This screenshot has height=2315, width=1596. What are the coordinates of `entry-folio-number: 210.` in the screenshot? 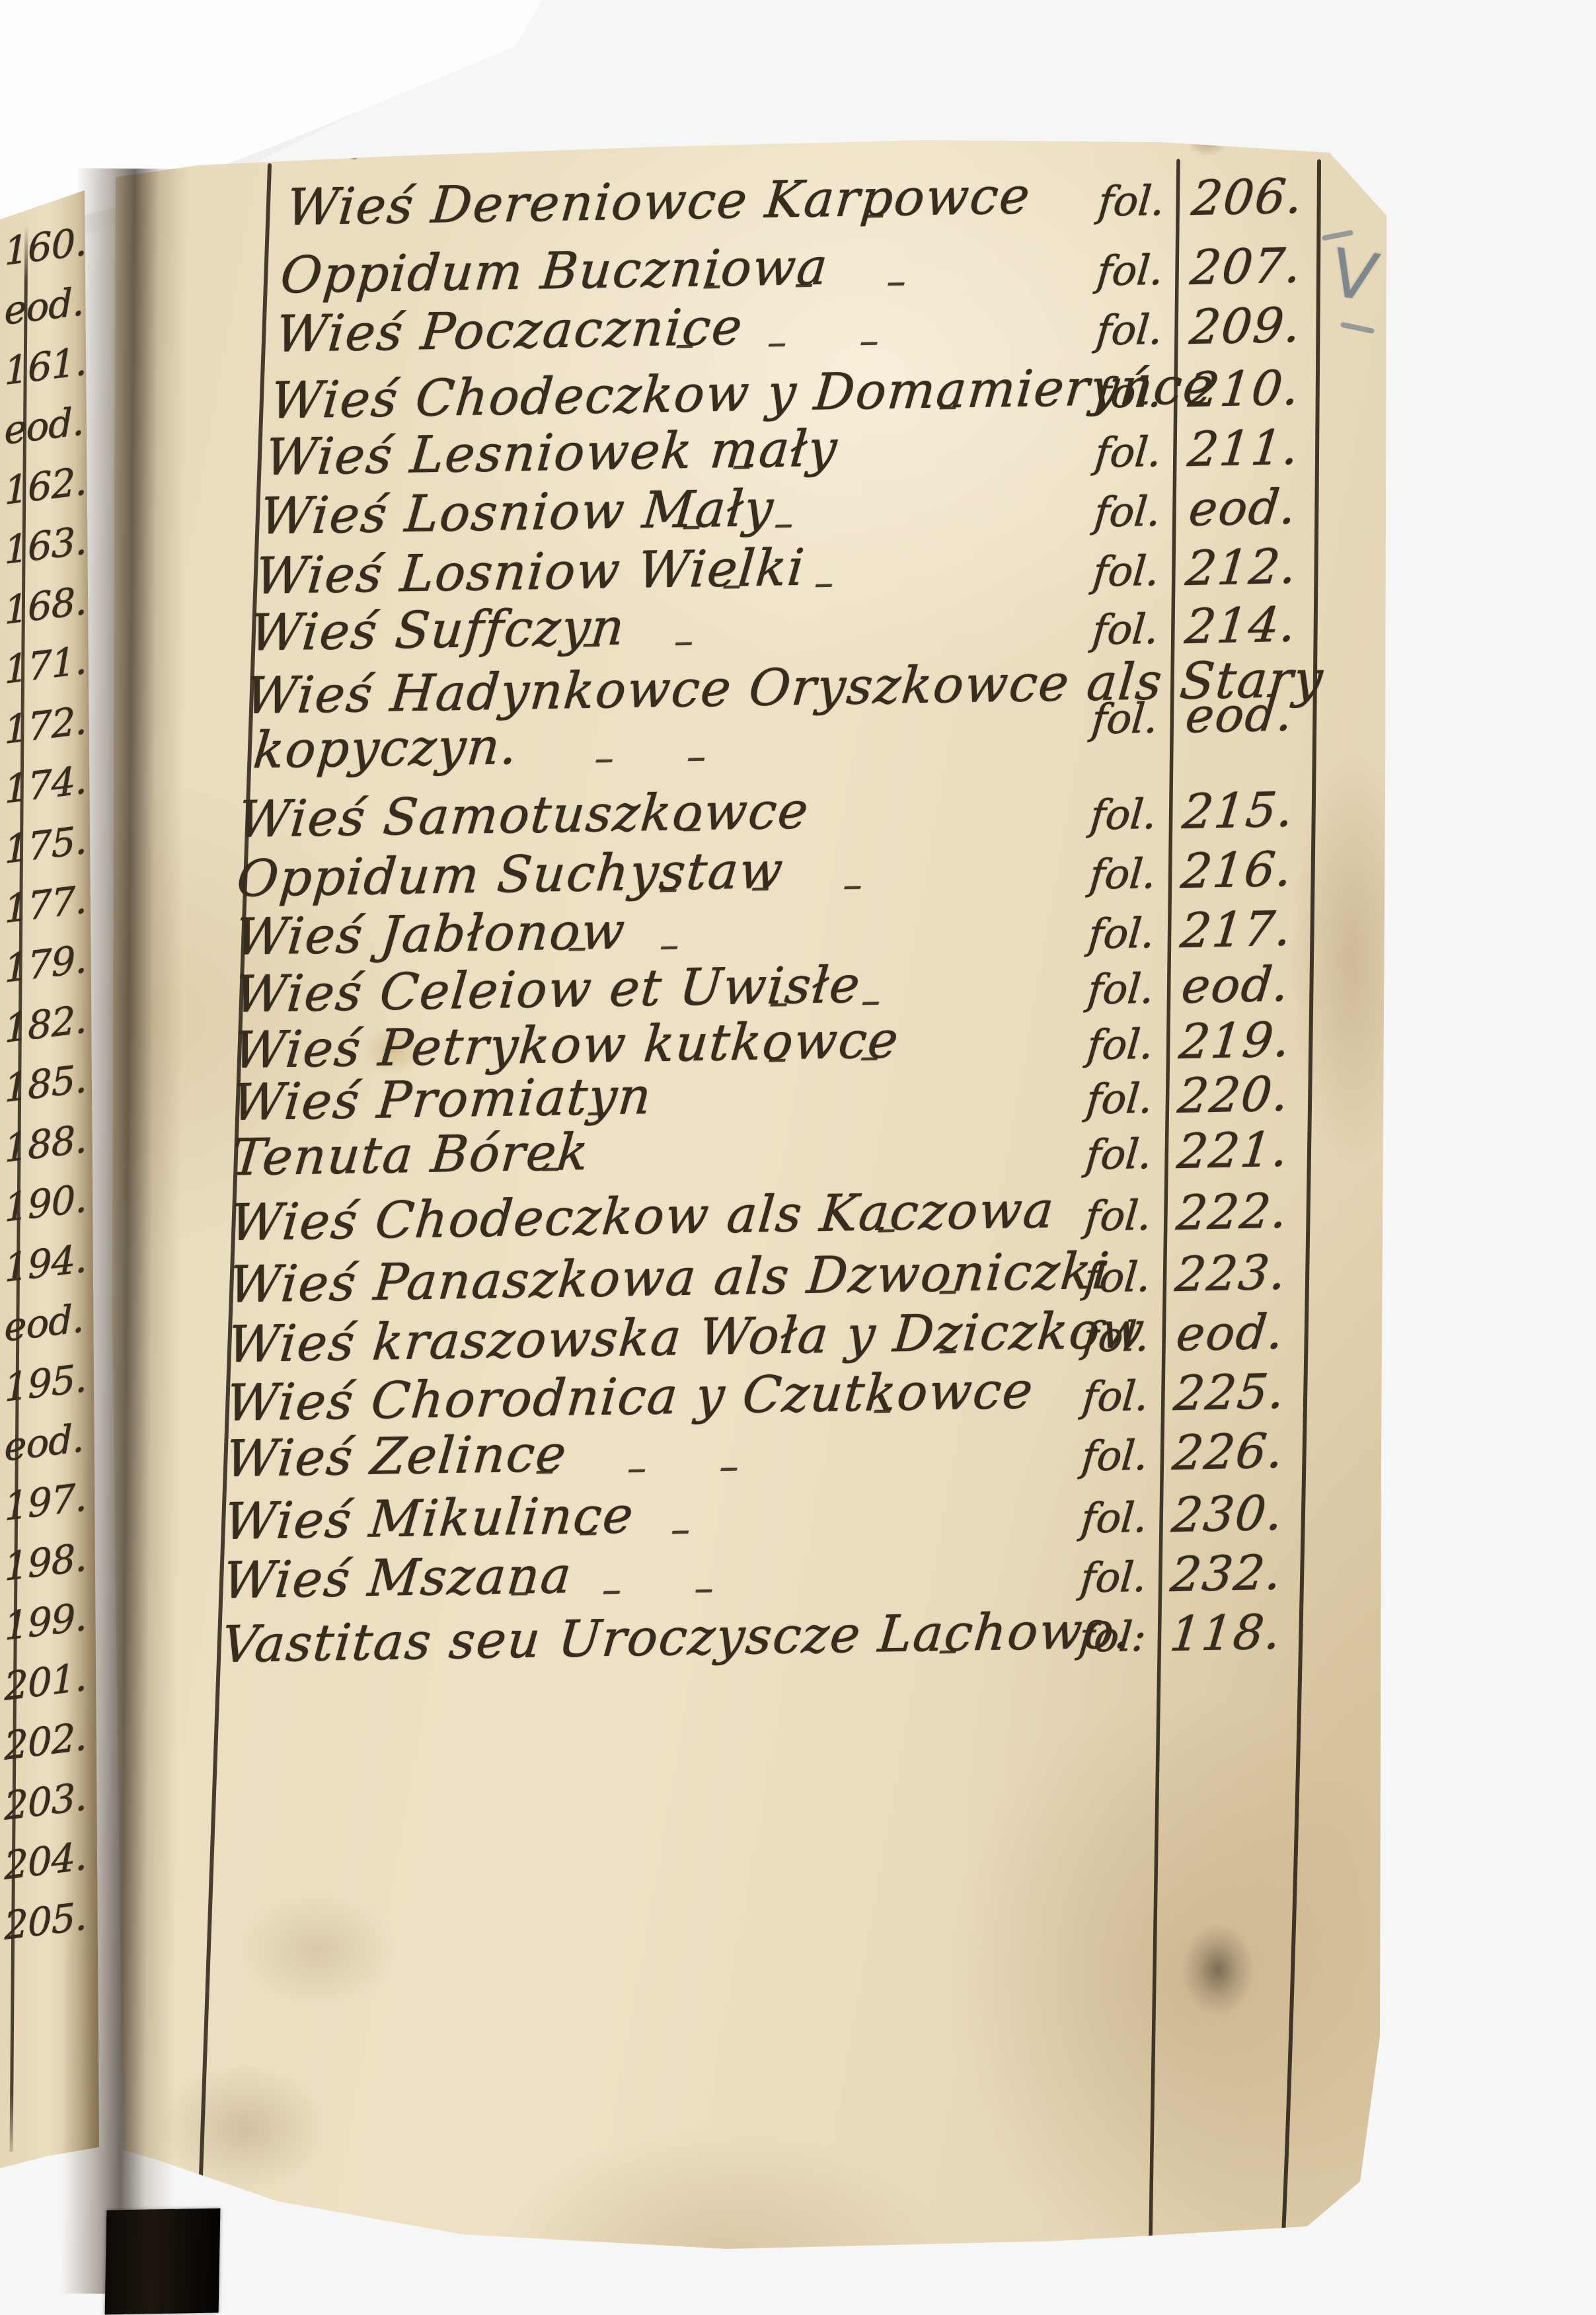 It's located at (1245, 389).